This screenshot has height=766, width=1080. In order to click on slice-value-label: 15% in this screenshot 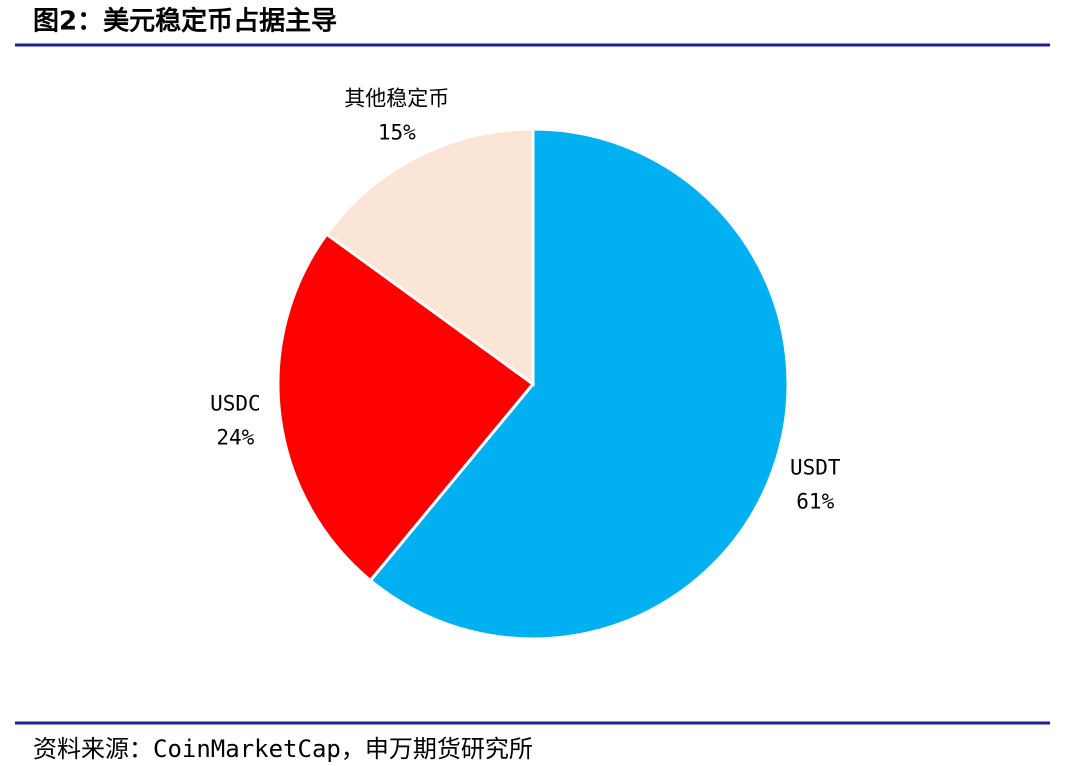, I will do `click(397, 133)`.